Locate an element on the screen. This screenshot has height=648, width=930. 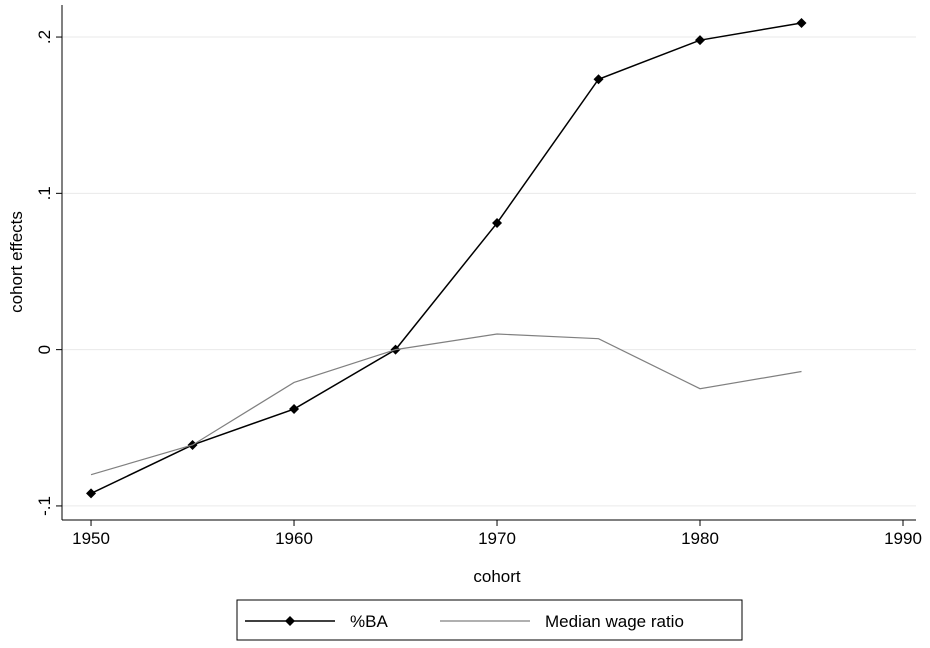
x-tick-label: 1950 is located at coordinates (91, 538).